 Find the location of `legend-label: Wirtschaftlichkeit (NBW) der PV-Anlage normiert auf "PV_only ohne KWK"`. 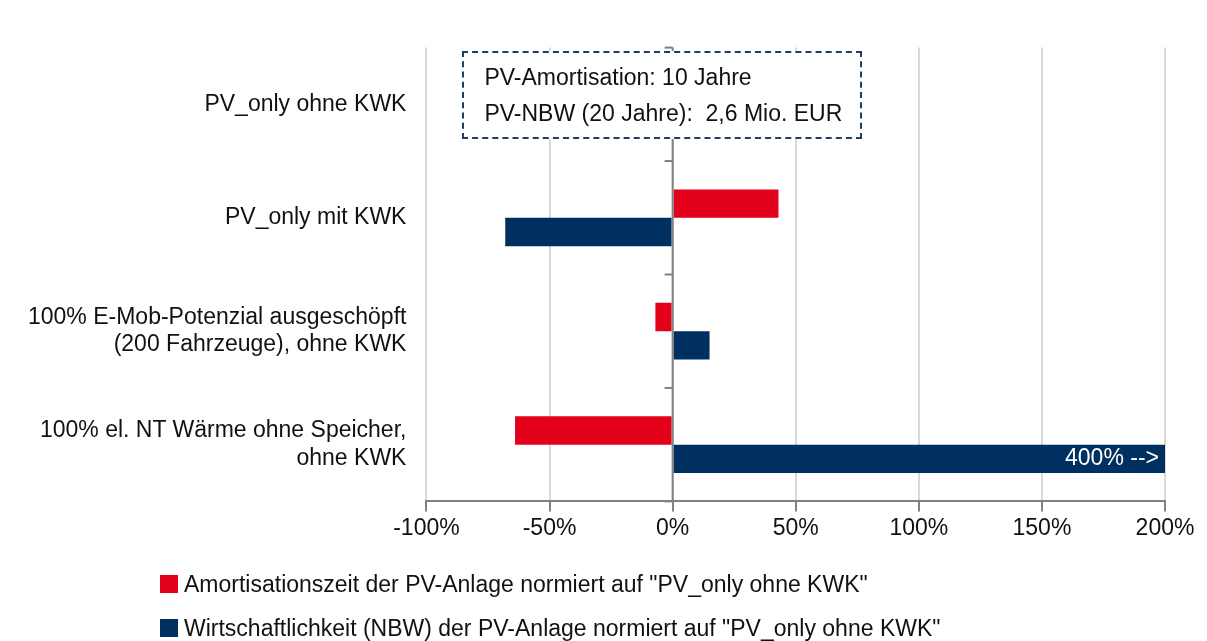

legend-label: Wirtschaftlichkeit (NBW) der PV-Anlage normiert auf "PV_only ohne KWK" is located at coordinates (562, 627).